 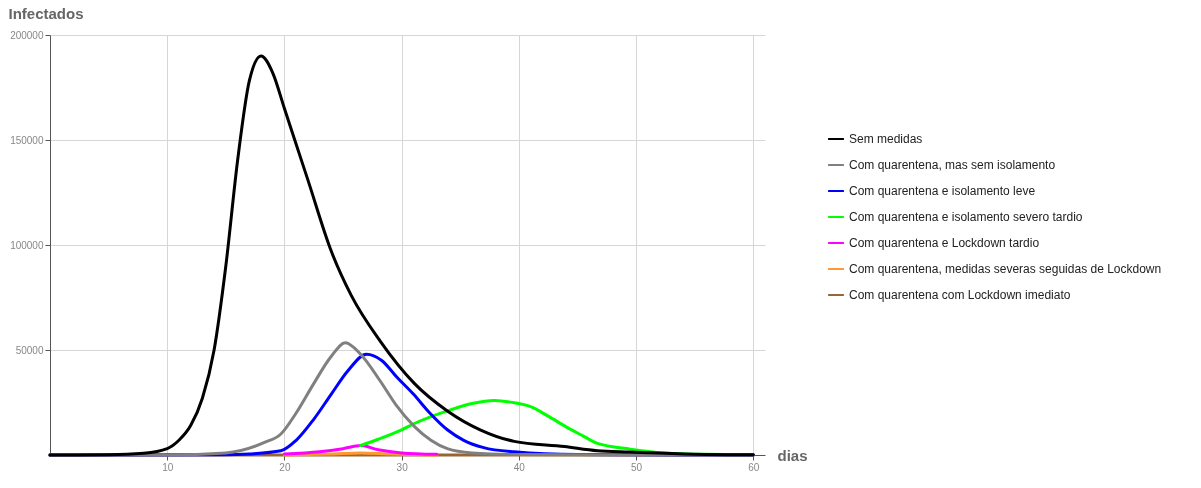 What do you see at coordinates (519, 467) in the screenshot?
I see `x-tick-label: 40` at bounding box center [519, 467].